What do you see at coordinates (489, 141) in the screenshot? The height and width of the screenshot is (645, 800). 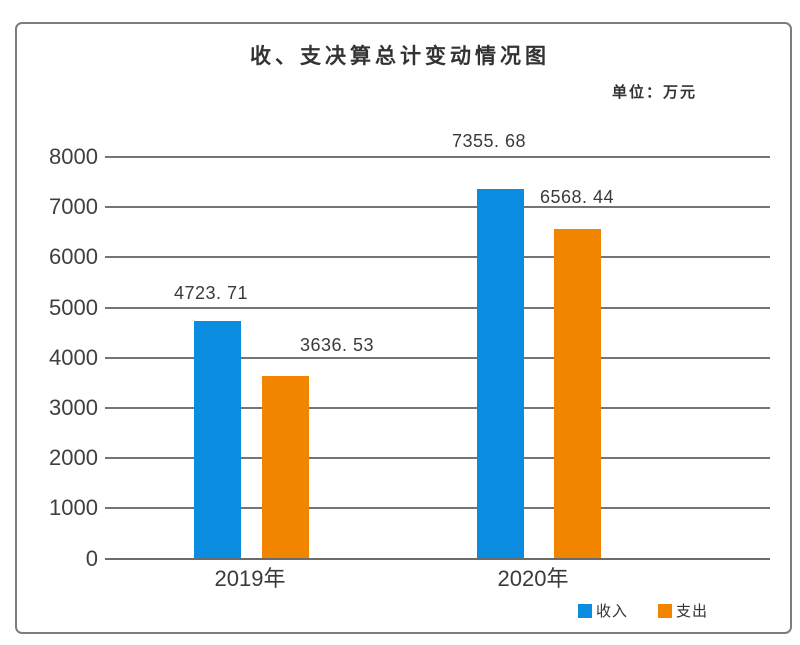 I see `bar-value-label: 7355. 68` at bounding box center [489, 141].